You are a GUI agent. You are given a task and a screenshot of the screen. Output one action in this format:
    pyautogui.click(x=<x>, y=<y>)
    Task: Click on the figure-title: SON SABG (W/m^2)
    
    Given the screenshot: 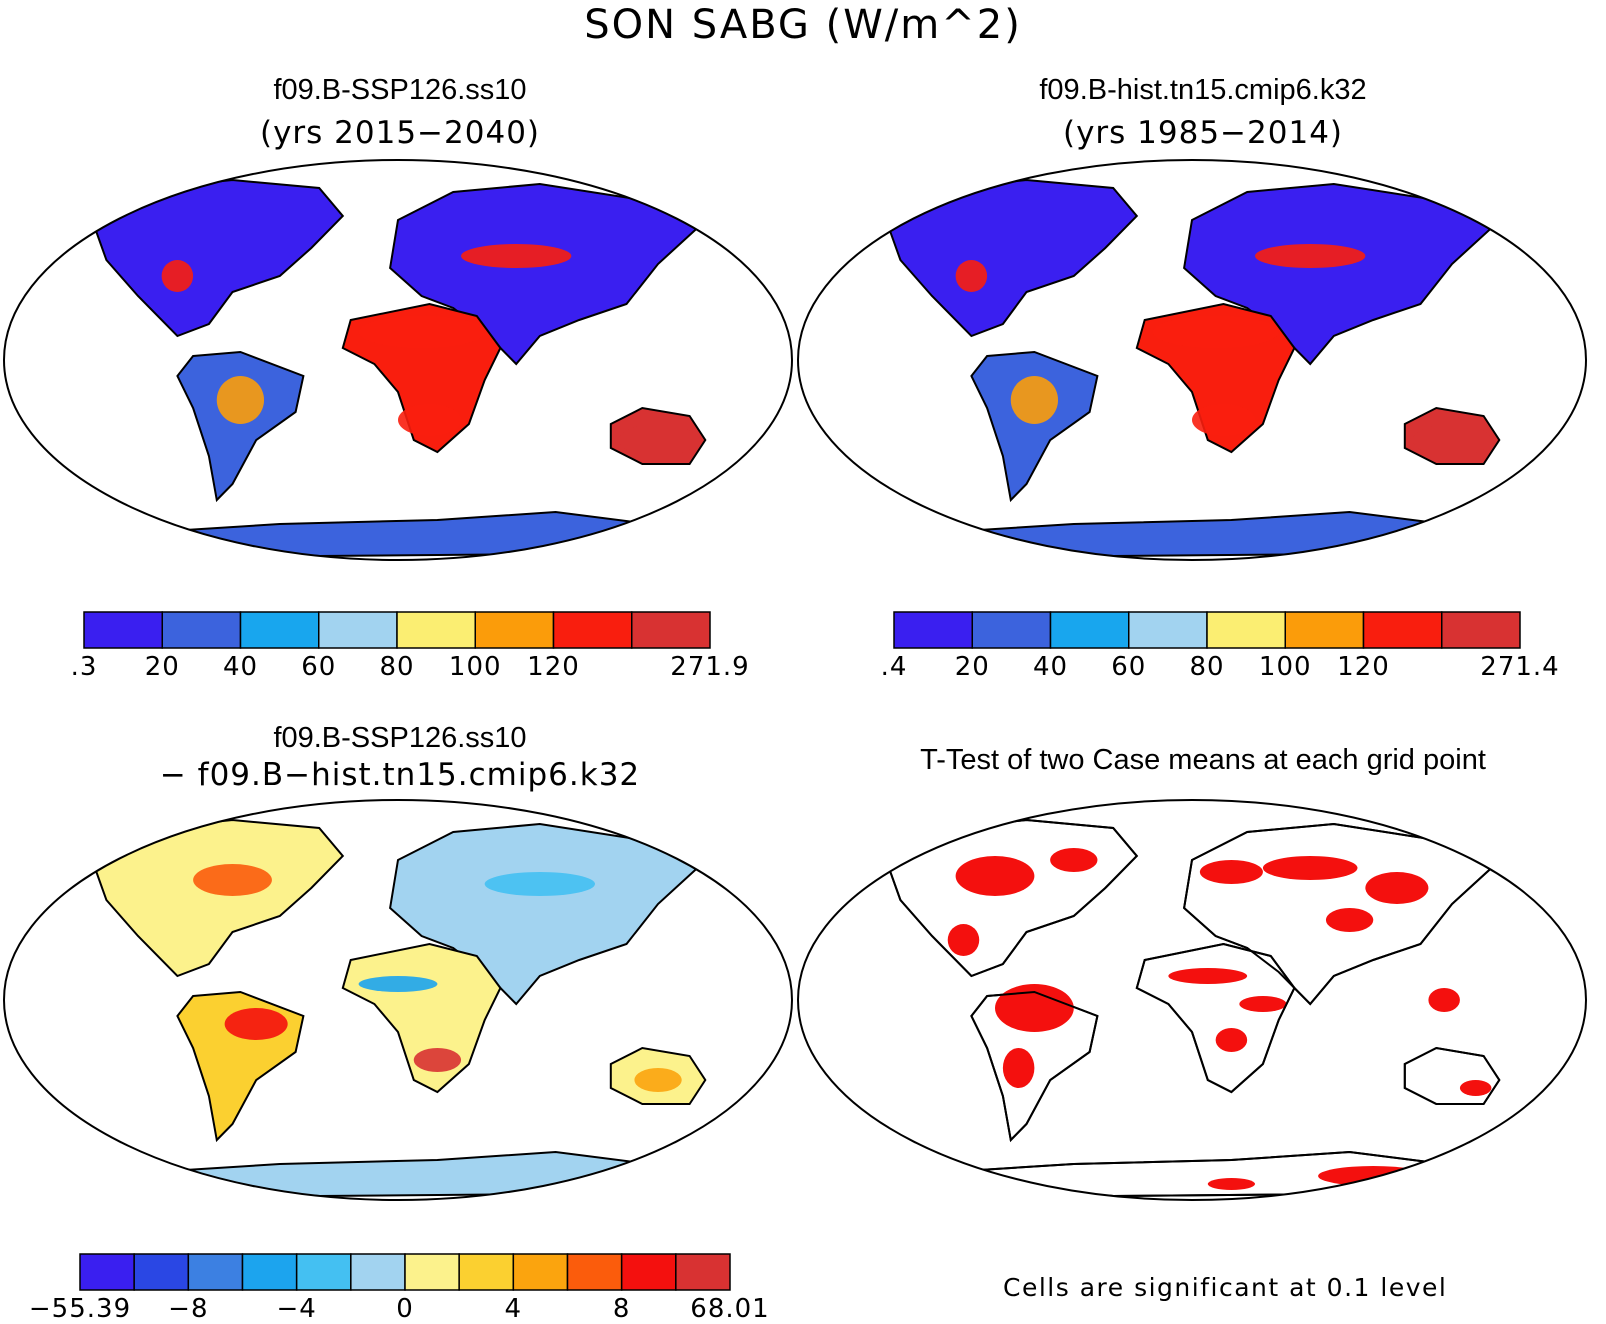 What is the action you would take?
    pyautogui.click(x=803, y=25)
    